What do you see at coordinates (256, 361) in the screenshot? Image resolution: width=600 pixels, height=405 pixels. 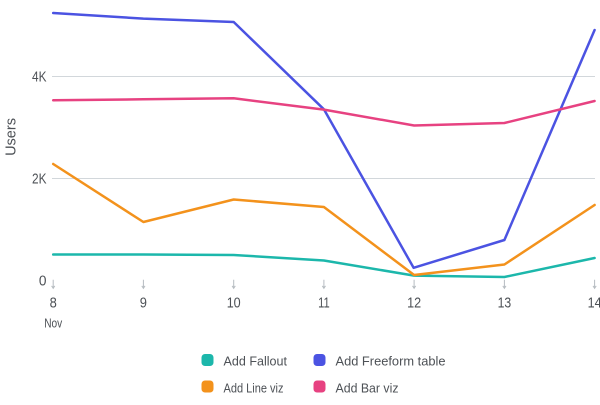 I see `svg-text: Add Fallout` at bounding box center [256, 361].